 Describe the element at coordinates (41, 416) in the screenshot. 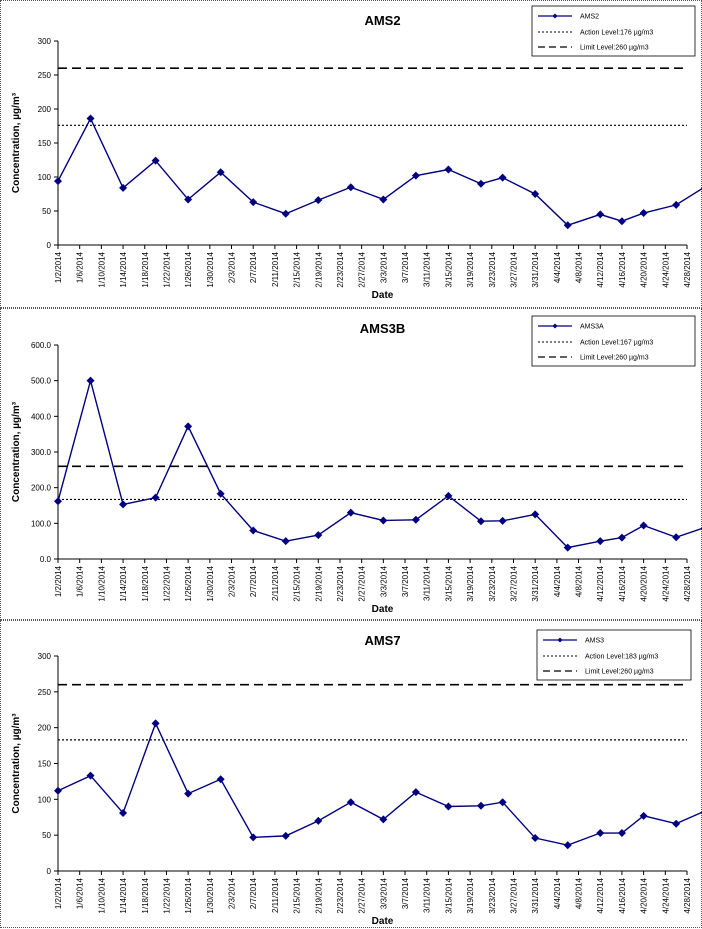

I see `y-tick-label: 400.0` at that location.